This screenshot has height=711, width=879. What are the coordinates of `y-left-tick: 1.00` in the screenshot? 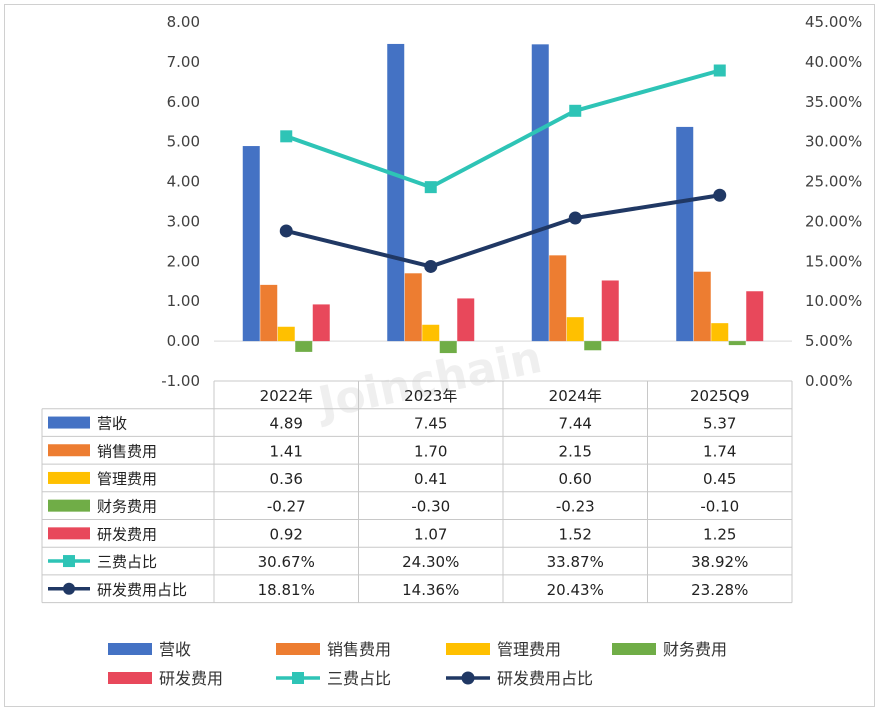 It's located at (183, 301).